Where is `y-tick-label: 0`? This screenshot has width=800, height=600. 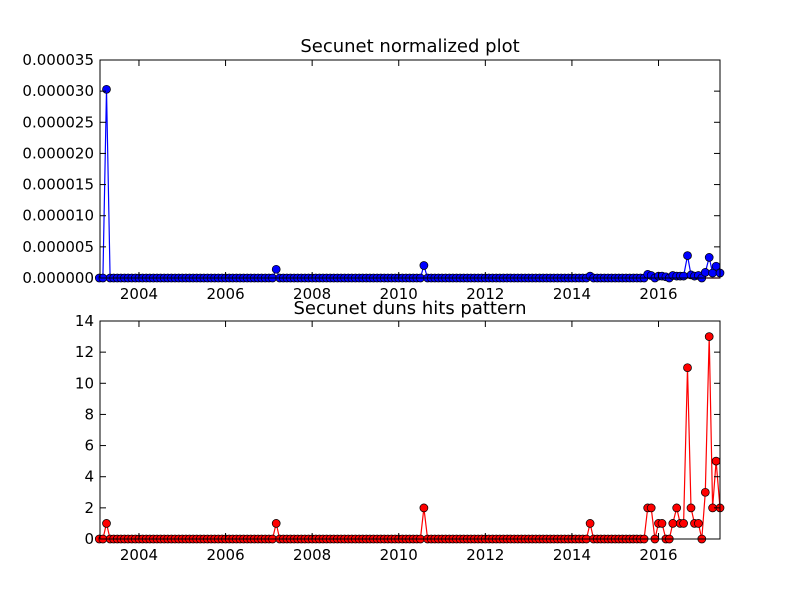 y-tick-label: 0 is located at coordinates (89, 539).